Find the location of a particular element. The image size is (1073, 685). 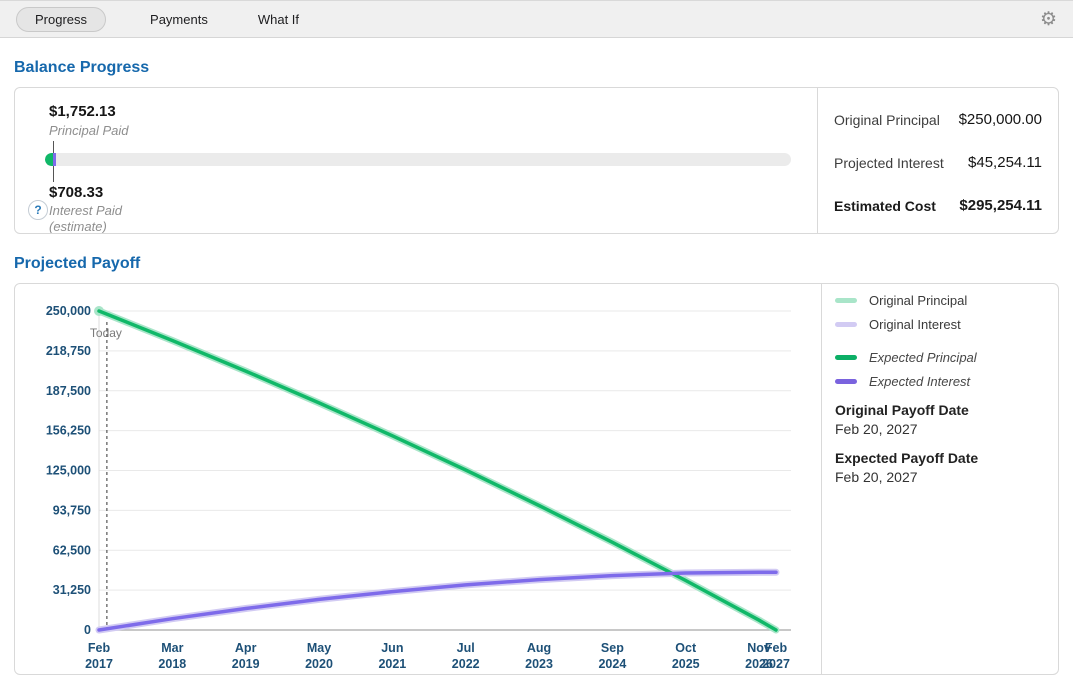

y-tick-label: 0 is located at coordinates (87, 630).